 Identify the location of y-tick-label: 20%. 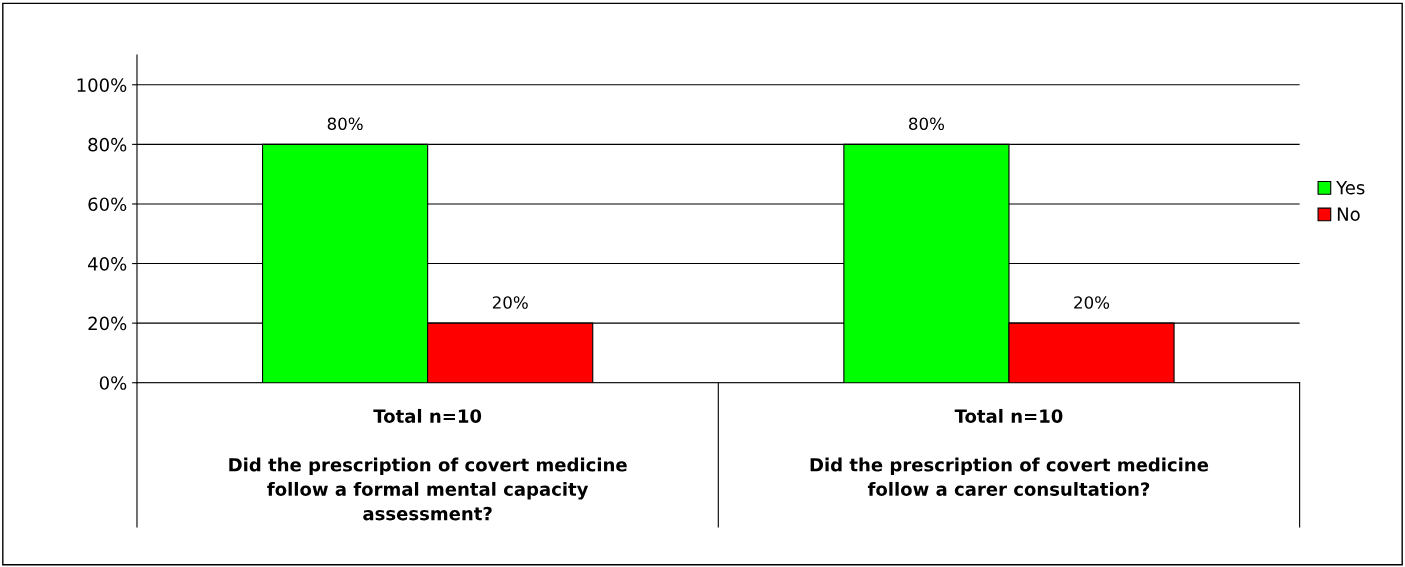
(107, 323).